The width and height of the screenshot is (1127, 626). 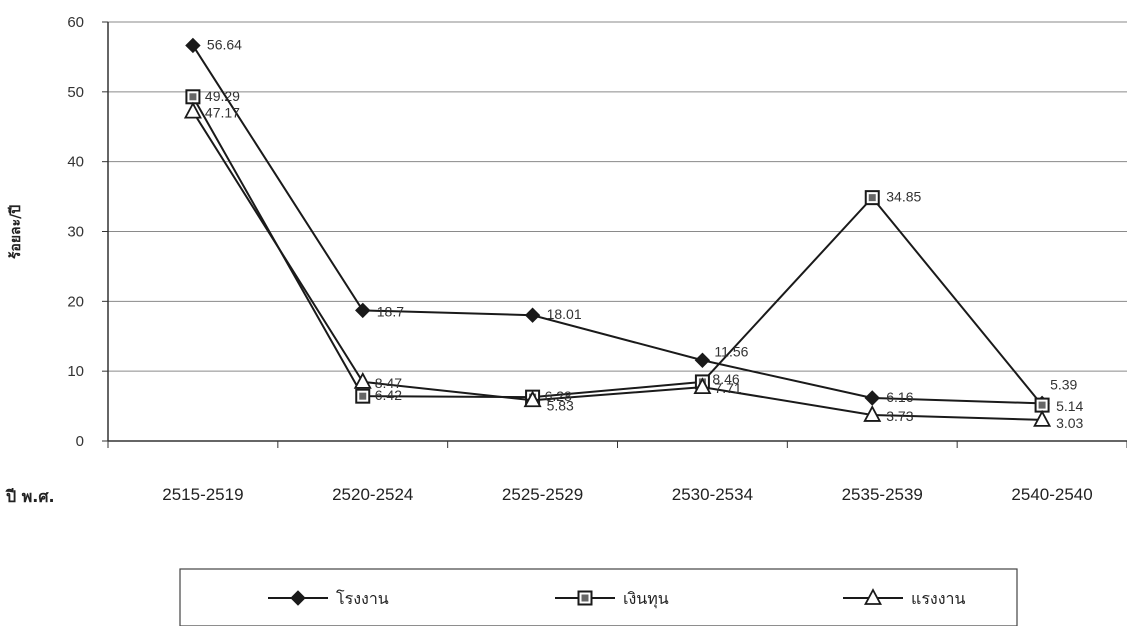 I want to click on x-tick-label: 2540-2540, so click(x=1051, y=494).